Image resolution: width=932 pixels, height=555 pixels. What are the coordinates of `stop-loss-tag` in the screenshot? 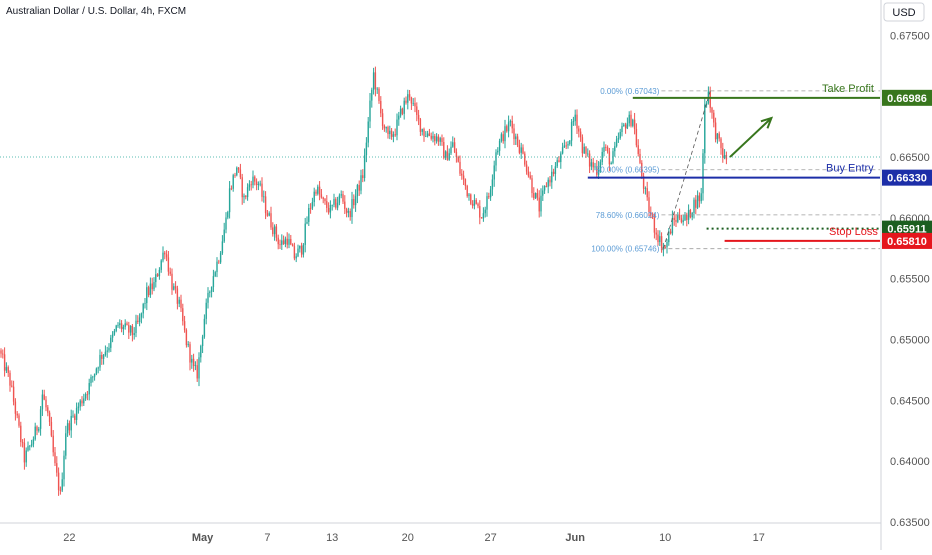 It's located at (907, 240).